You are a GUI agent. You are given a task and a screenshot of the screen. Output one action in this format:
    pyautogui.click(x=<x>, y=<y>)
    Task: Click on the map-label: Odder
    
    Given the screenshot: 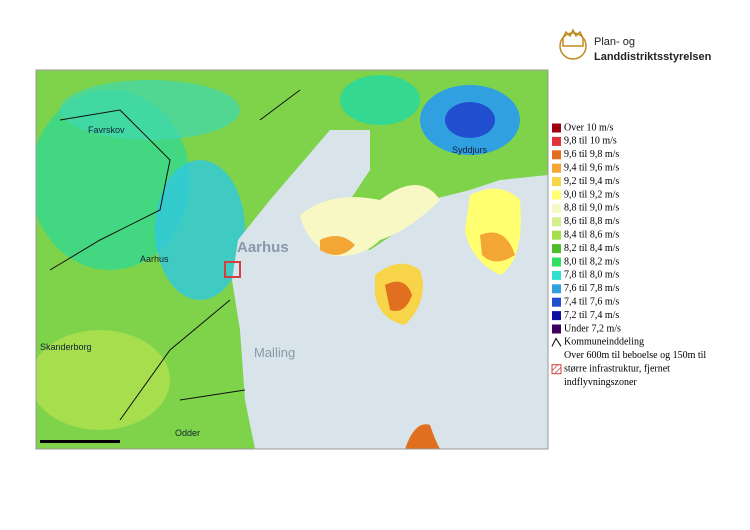 What is the action you would take?
    pyautogui.click(x=187, y=433)
    